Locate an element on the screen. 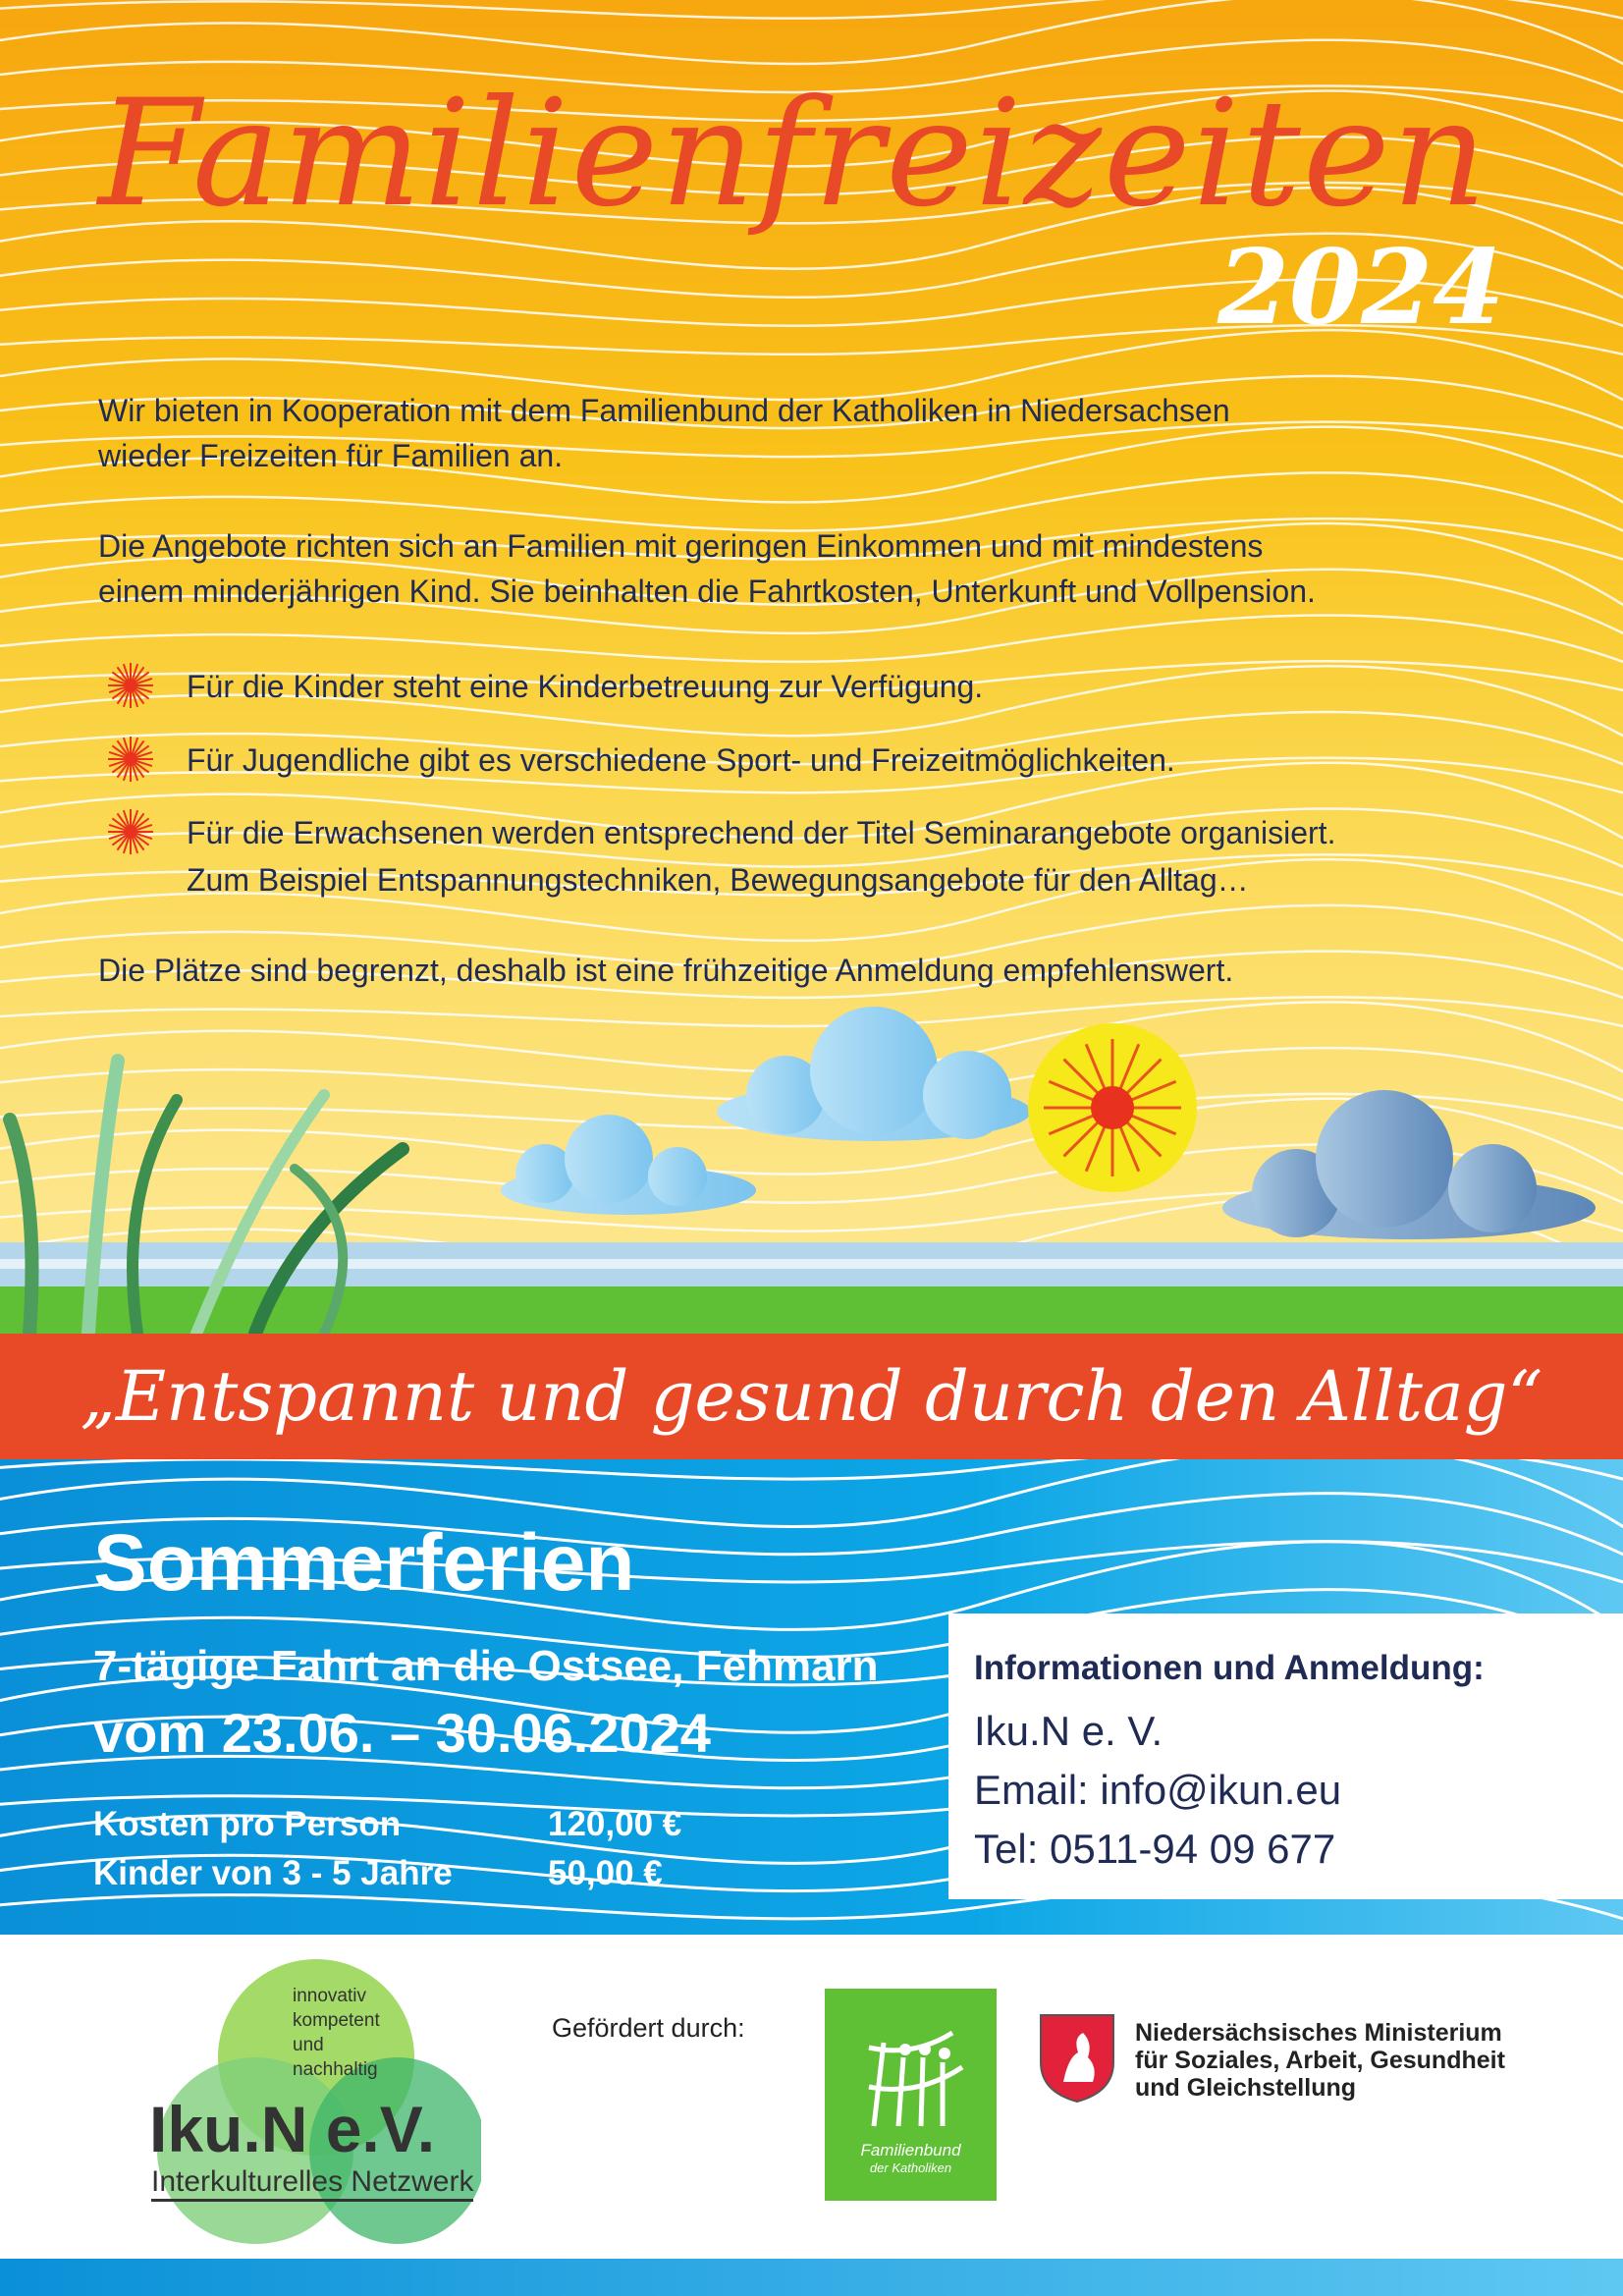  text-line: und is located at coordinates (308, 2045).